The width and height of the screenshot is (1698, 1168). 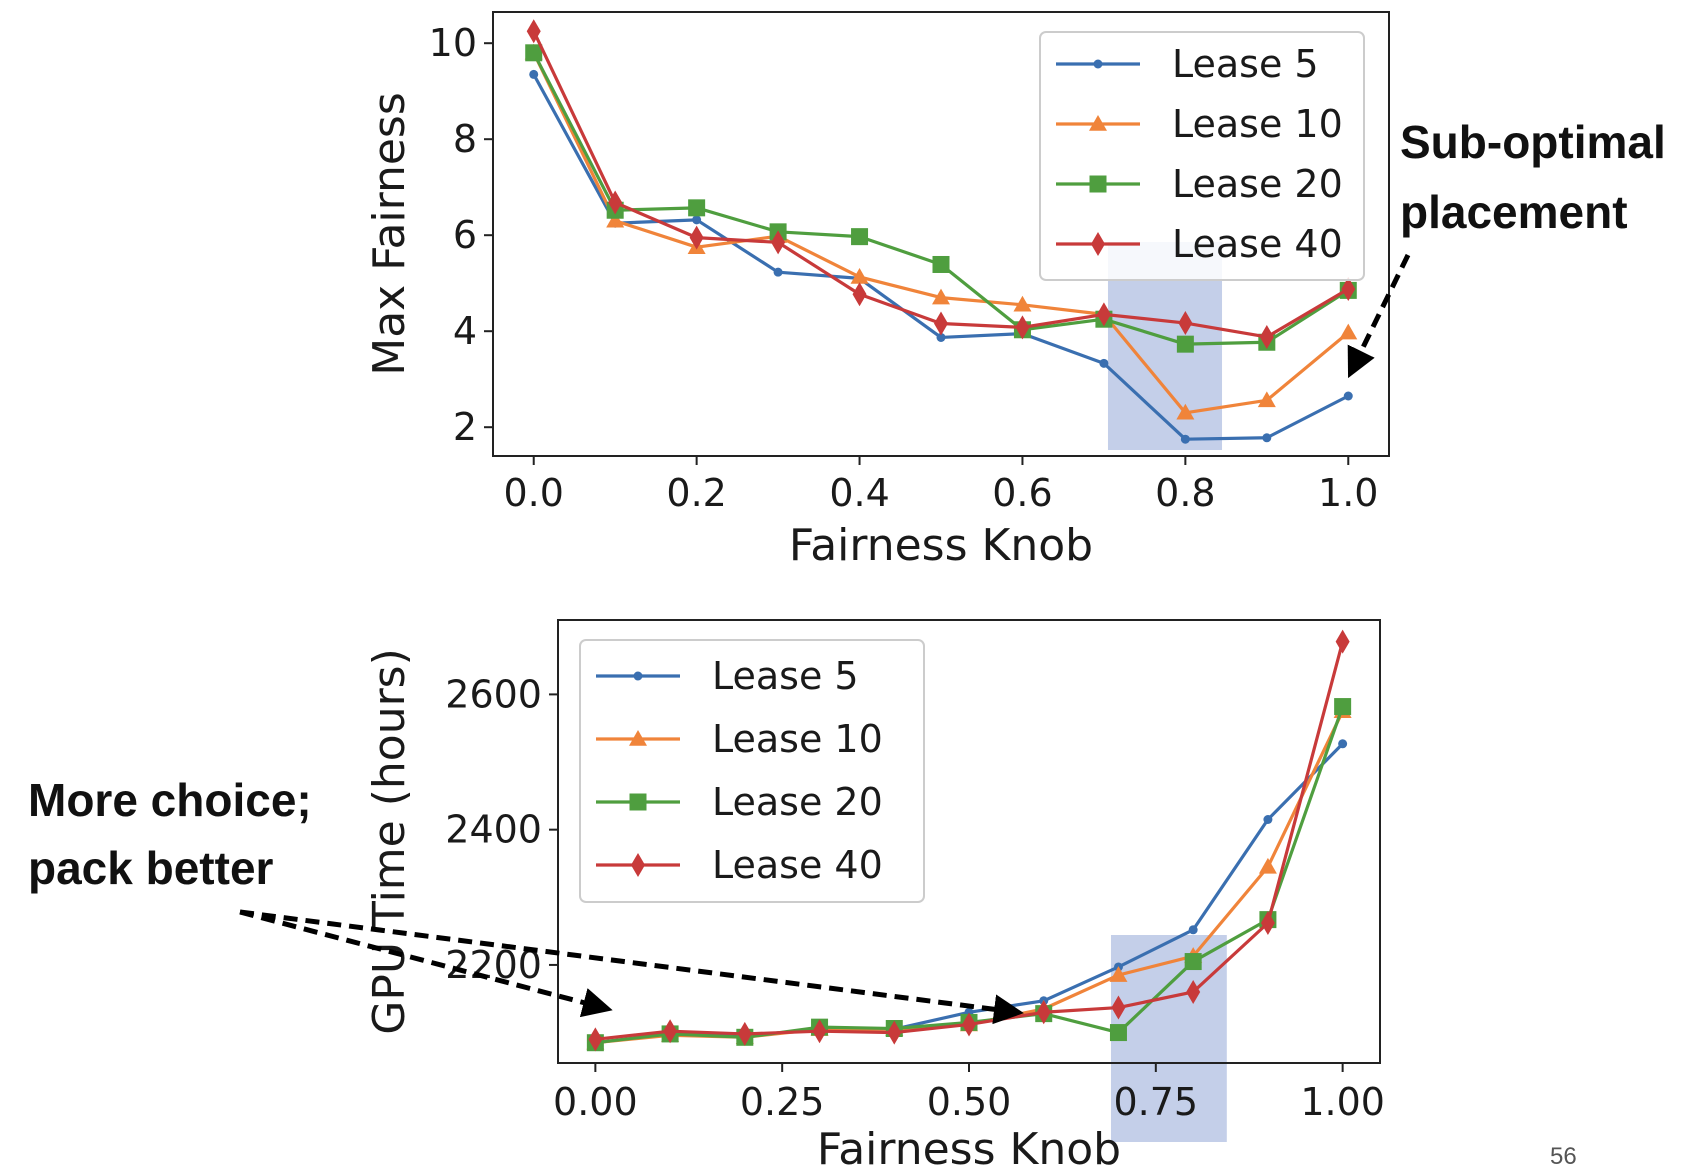 What do you see at coordinates (170, 800) in the screenshot?
I see `annotation-pack-better-line1: More choice;` at bounding box center [170, 800].